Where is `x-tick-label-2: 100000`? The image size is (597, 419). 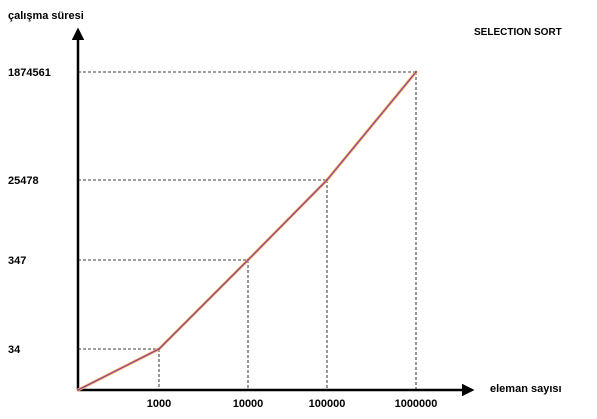 x-tick-label-2: 100000 is located at coordinates (327, 404).